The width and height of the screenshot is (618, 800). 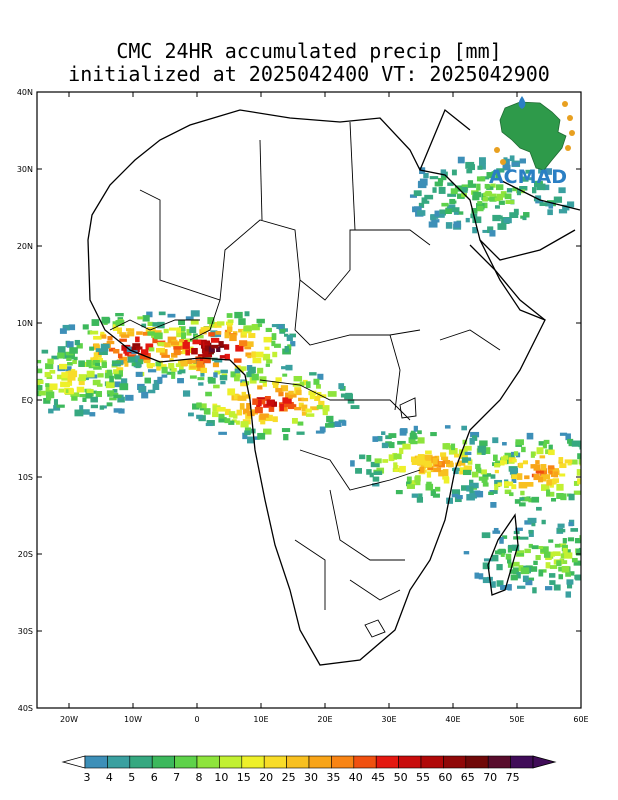 I want to click on lat-tick-label: 30S, so click(x=25, y=631).